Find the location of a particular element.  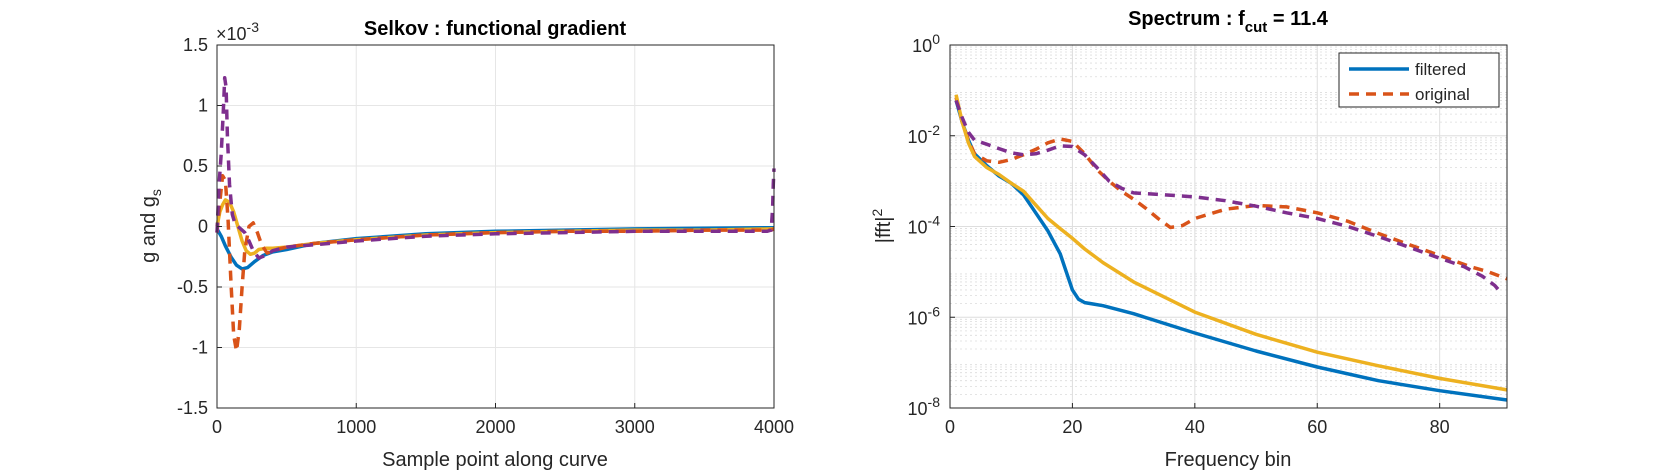

spectrum-title-main: Spectrum : f is located at coordinates (1186, 19).